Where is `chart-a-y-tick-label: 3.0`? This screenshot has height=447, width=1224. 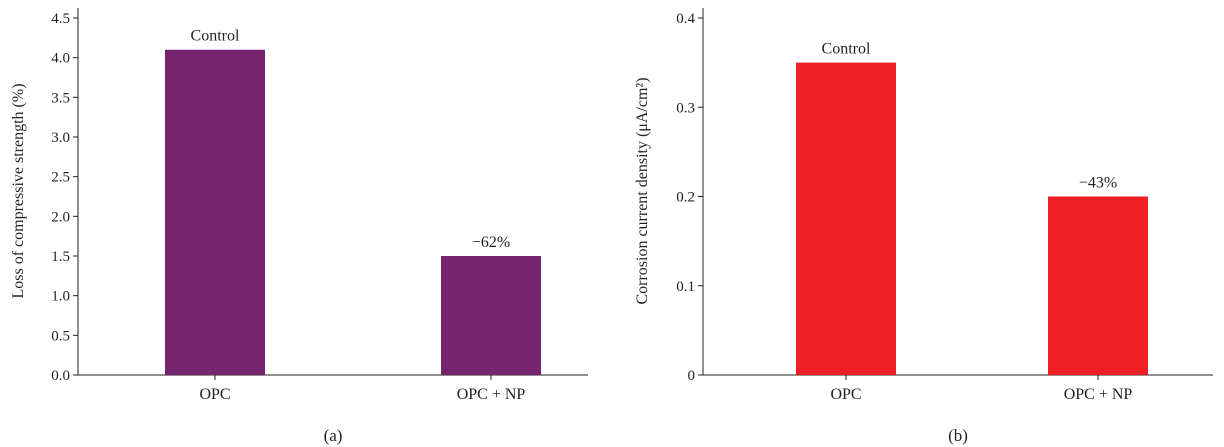
chart-a-y-tick-label: 3.0 is located at coordinates (60, 138).